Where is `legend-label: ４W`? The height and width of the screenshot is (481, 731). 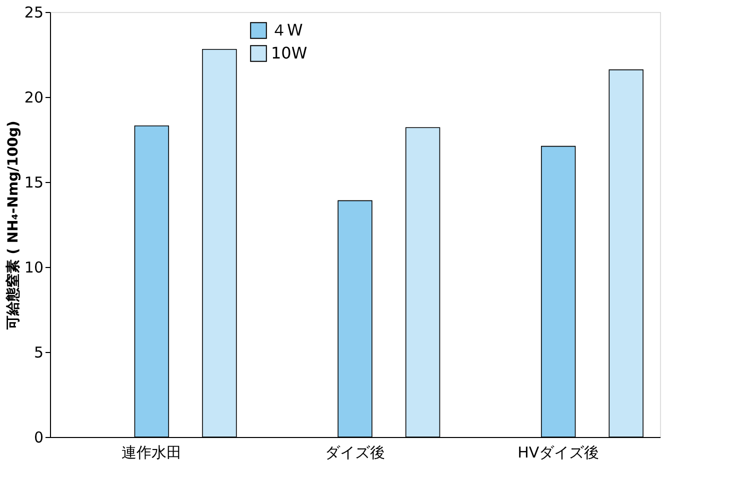 legend-label: ４W is located at coordinates (287, 30).